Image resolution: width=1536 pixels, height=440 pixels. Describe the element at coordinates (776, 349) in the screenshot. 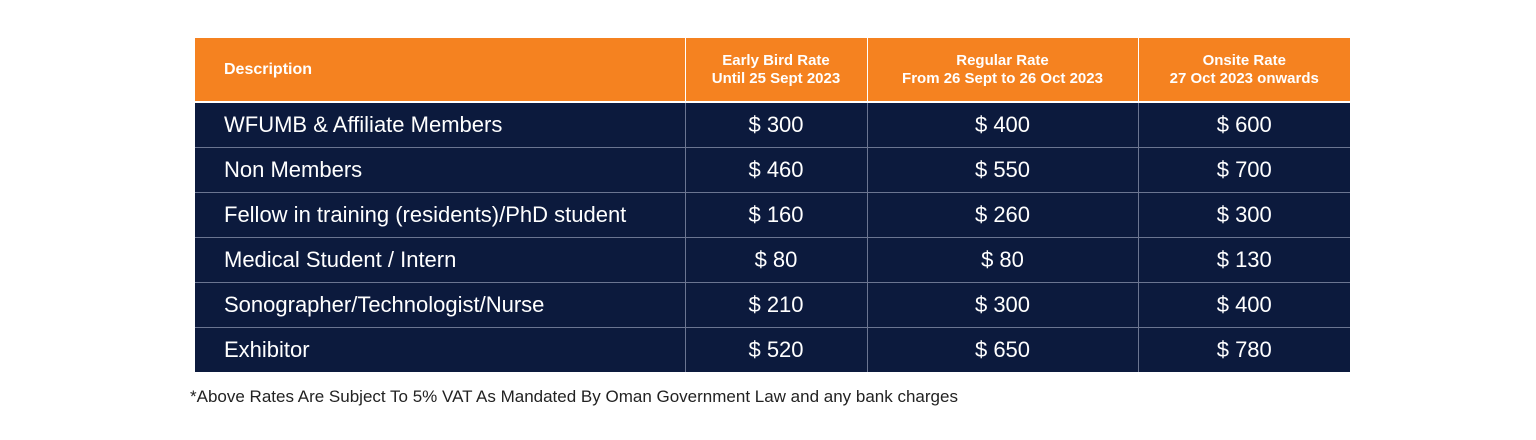

I see `early-bird-price: $ 520` at that location.